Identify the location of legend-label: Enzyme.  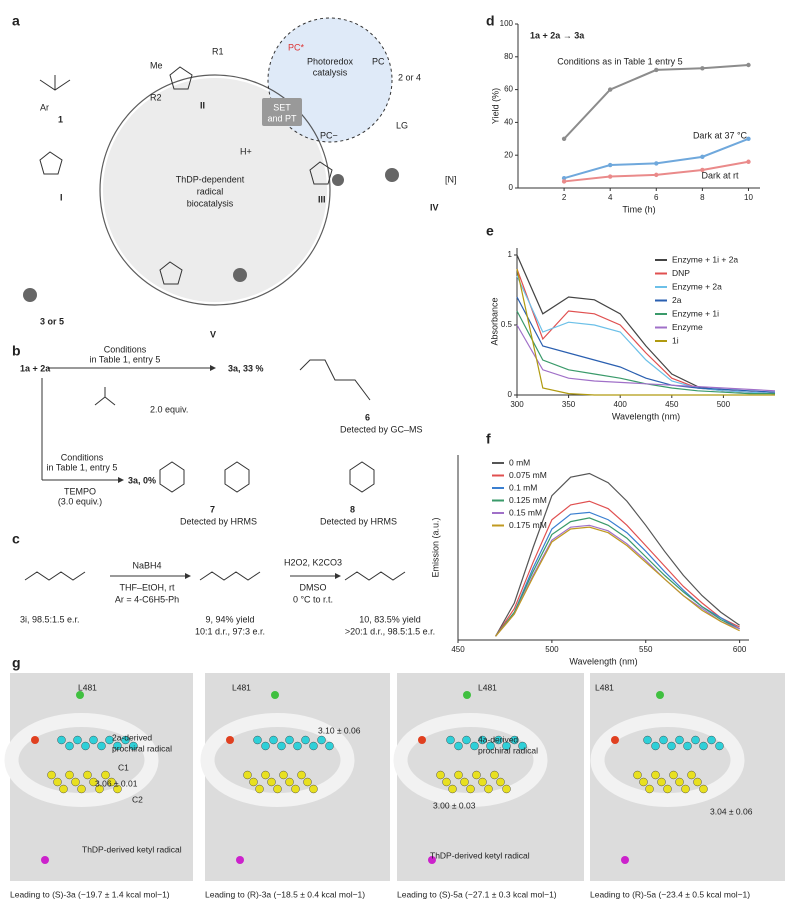
(687, 327).